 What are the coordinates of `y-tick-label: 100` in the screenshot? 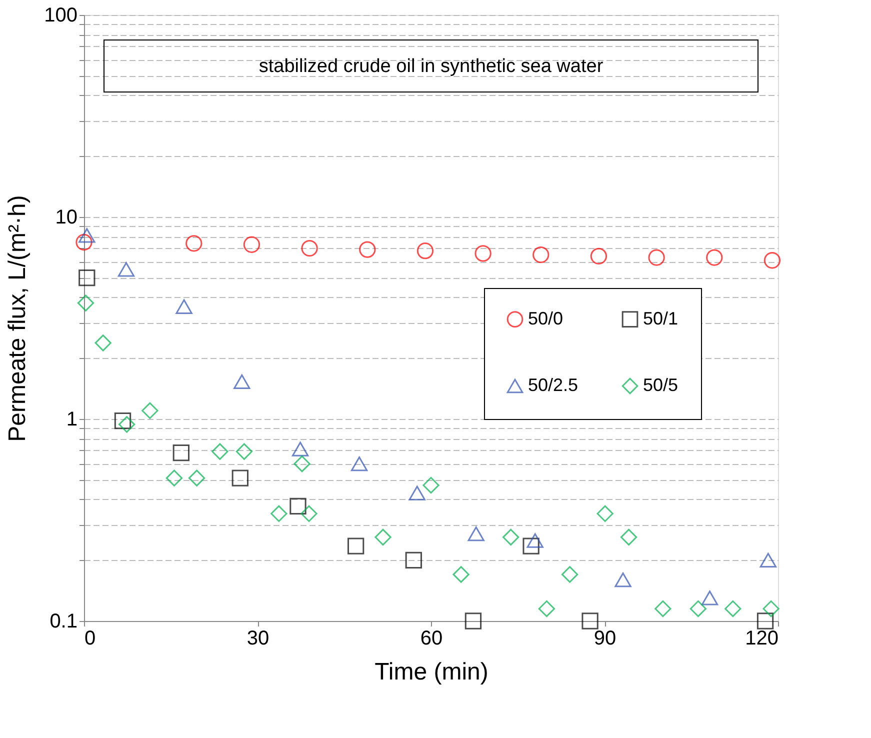 It's located at (61, 15).